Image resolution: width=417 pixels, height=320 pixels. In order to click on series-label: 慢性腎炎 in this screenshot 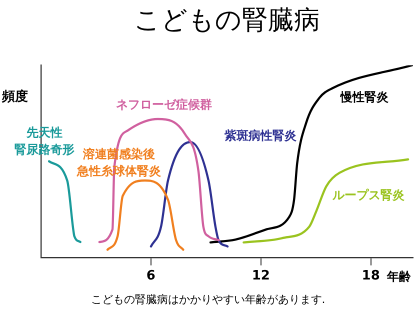, I will do `click(365, 97)`.